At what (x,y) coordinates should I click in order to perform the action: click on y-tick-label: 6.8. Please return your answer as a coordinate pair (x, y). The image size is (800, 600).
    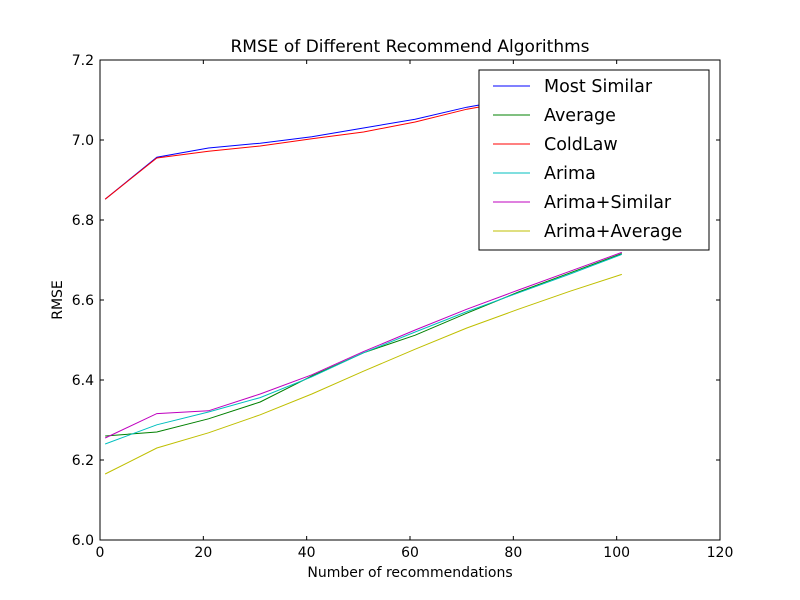
    Looking at the image, I should click on (83, 221).